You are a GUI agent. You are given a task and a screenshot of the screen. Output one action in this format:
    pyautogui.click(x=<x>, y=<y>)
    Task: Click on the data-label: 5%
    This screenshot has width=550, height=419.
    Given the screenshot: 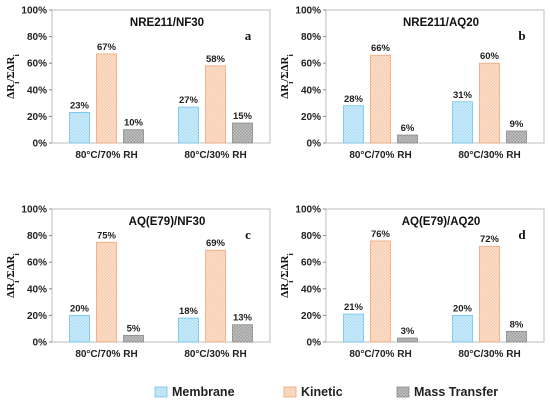 What is the action you would take?
    pyautogui.click(x=134, y=328)
    